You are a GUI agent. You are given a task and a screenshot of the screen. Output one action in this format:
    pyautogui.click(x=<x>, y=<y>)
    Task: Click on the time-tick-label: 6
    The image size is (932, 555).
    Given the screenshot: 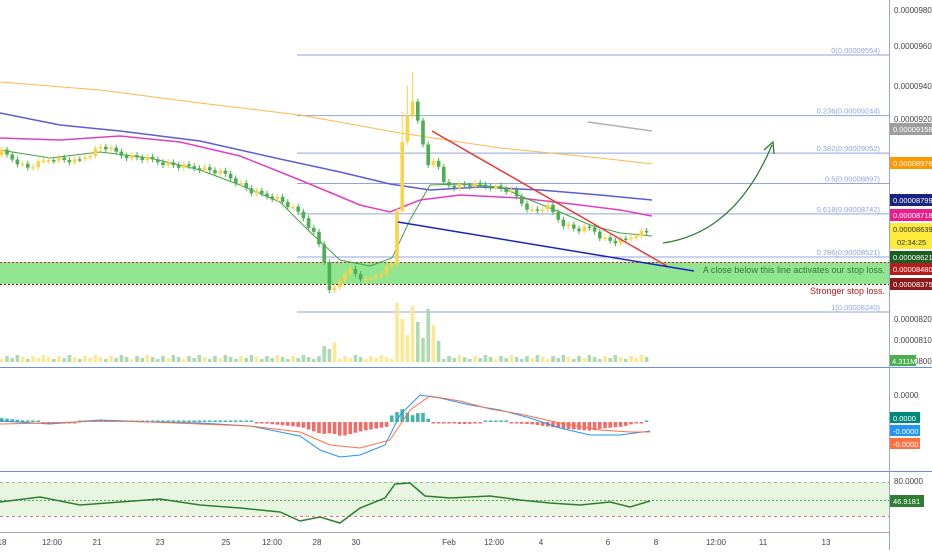 What is the action you would take?
    pyautogui.click(x=608, y=542)
    